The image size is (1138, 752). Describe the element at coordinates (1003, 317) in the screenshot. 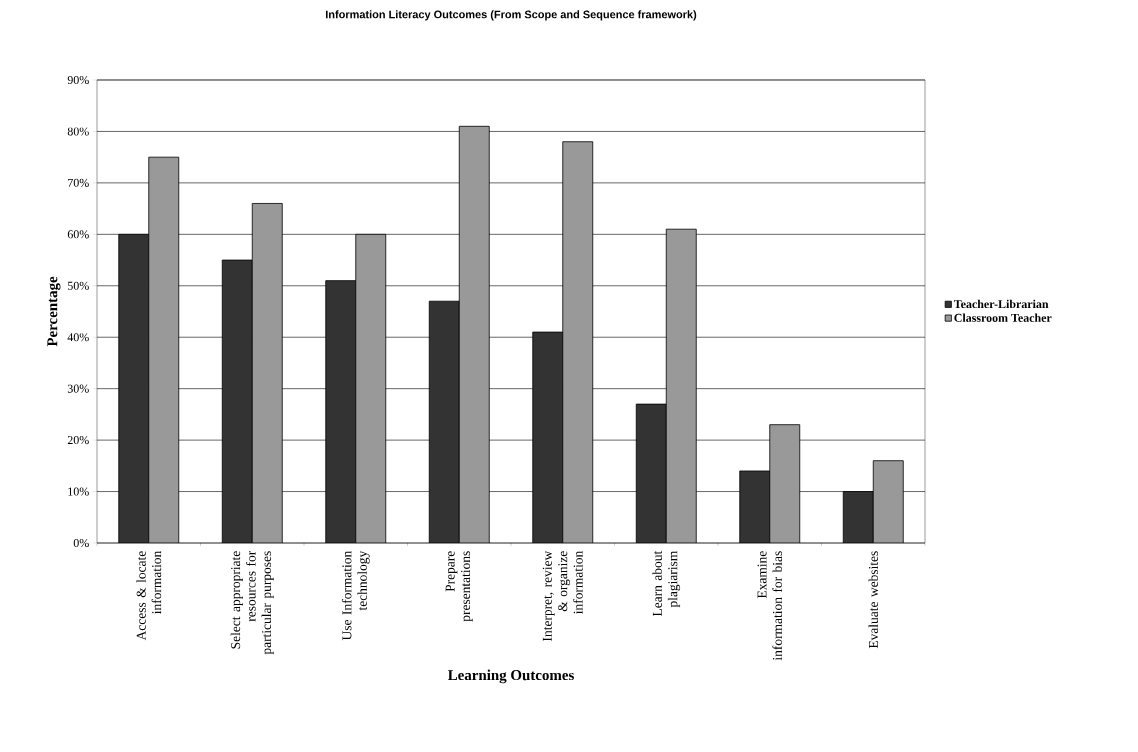

I see `legend-label: Classroom Teacher` at that location.